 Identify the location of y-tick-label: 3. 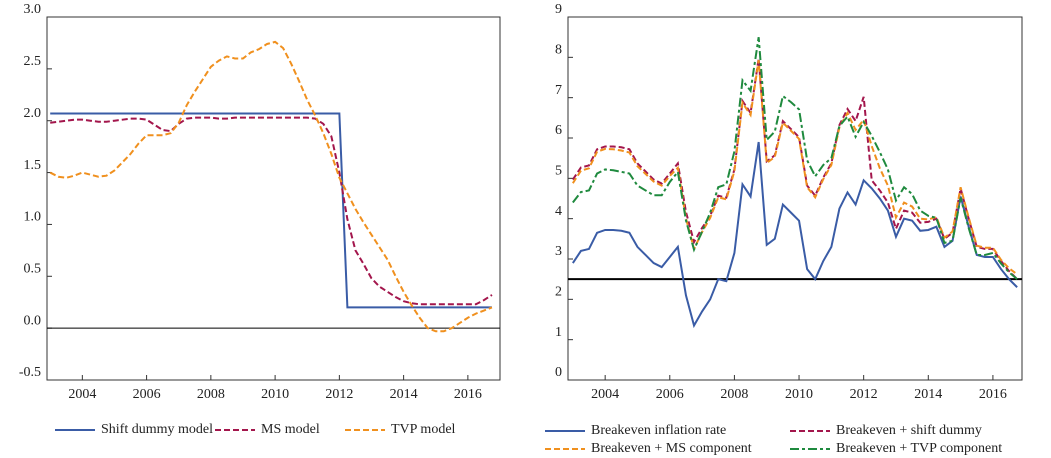
(558, 251).